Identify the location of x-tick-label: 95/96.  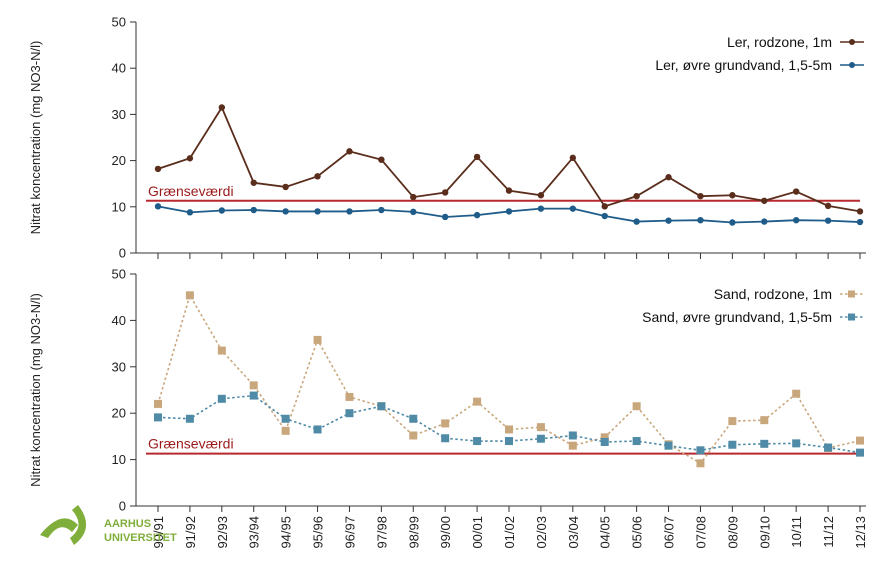
(318, 532).